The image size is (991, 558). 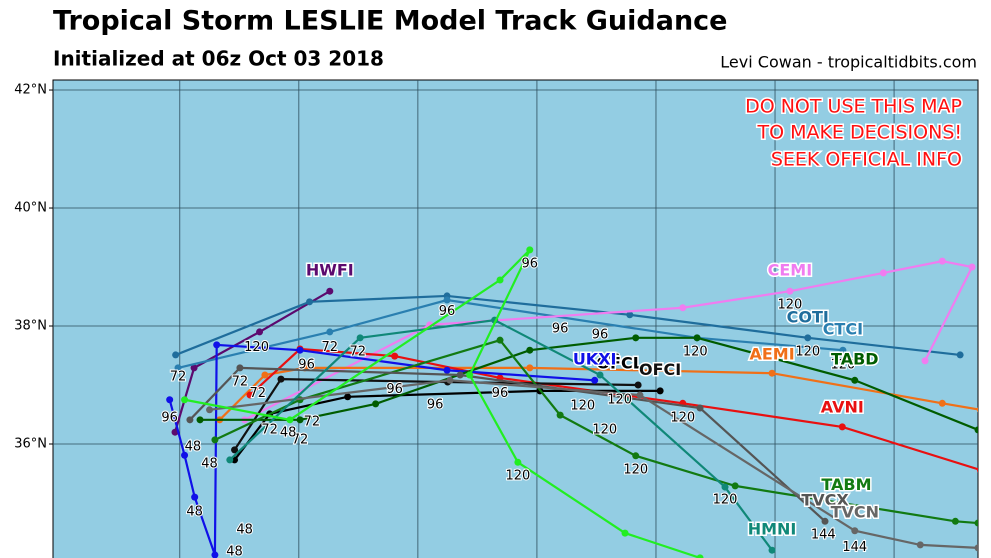 I want to click on model-label: HWFI, so click(x=330, y=270).